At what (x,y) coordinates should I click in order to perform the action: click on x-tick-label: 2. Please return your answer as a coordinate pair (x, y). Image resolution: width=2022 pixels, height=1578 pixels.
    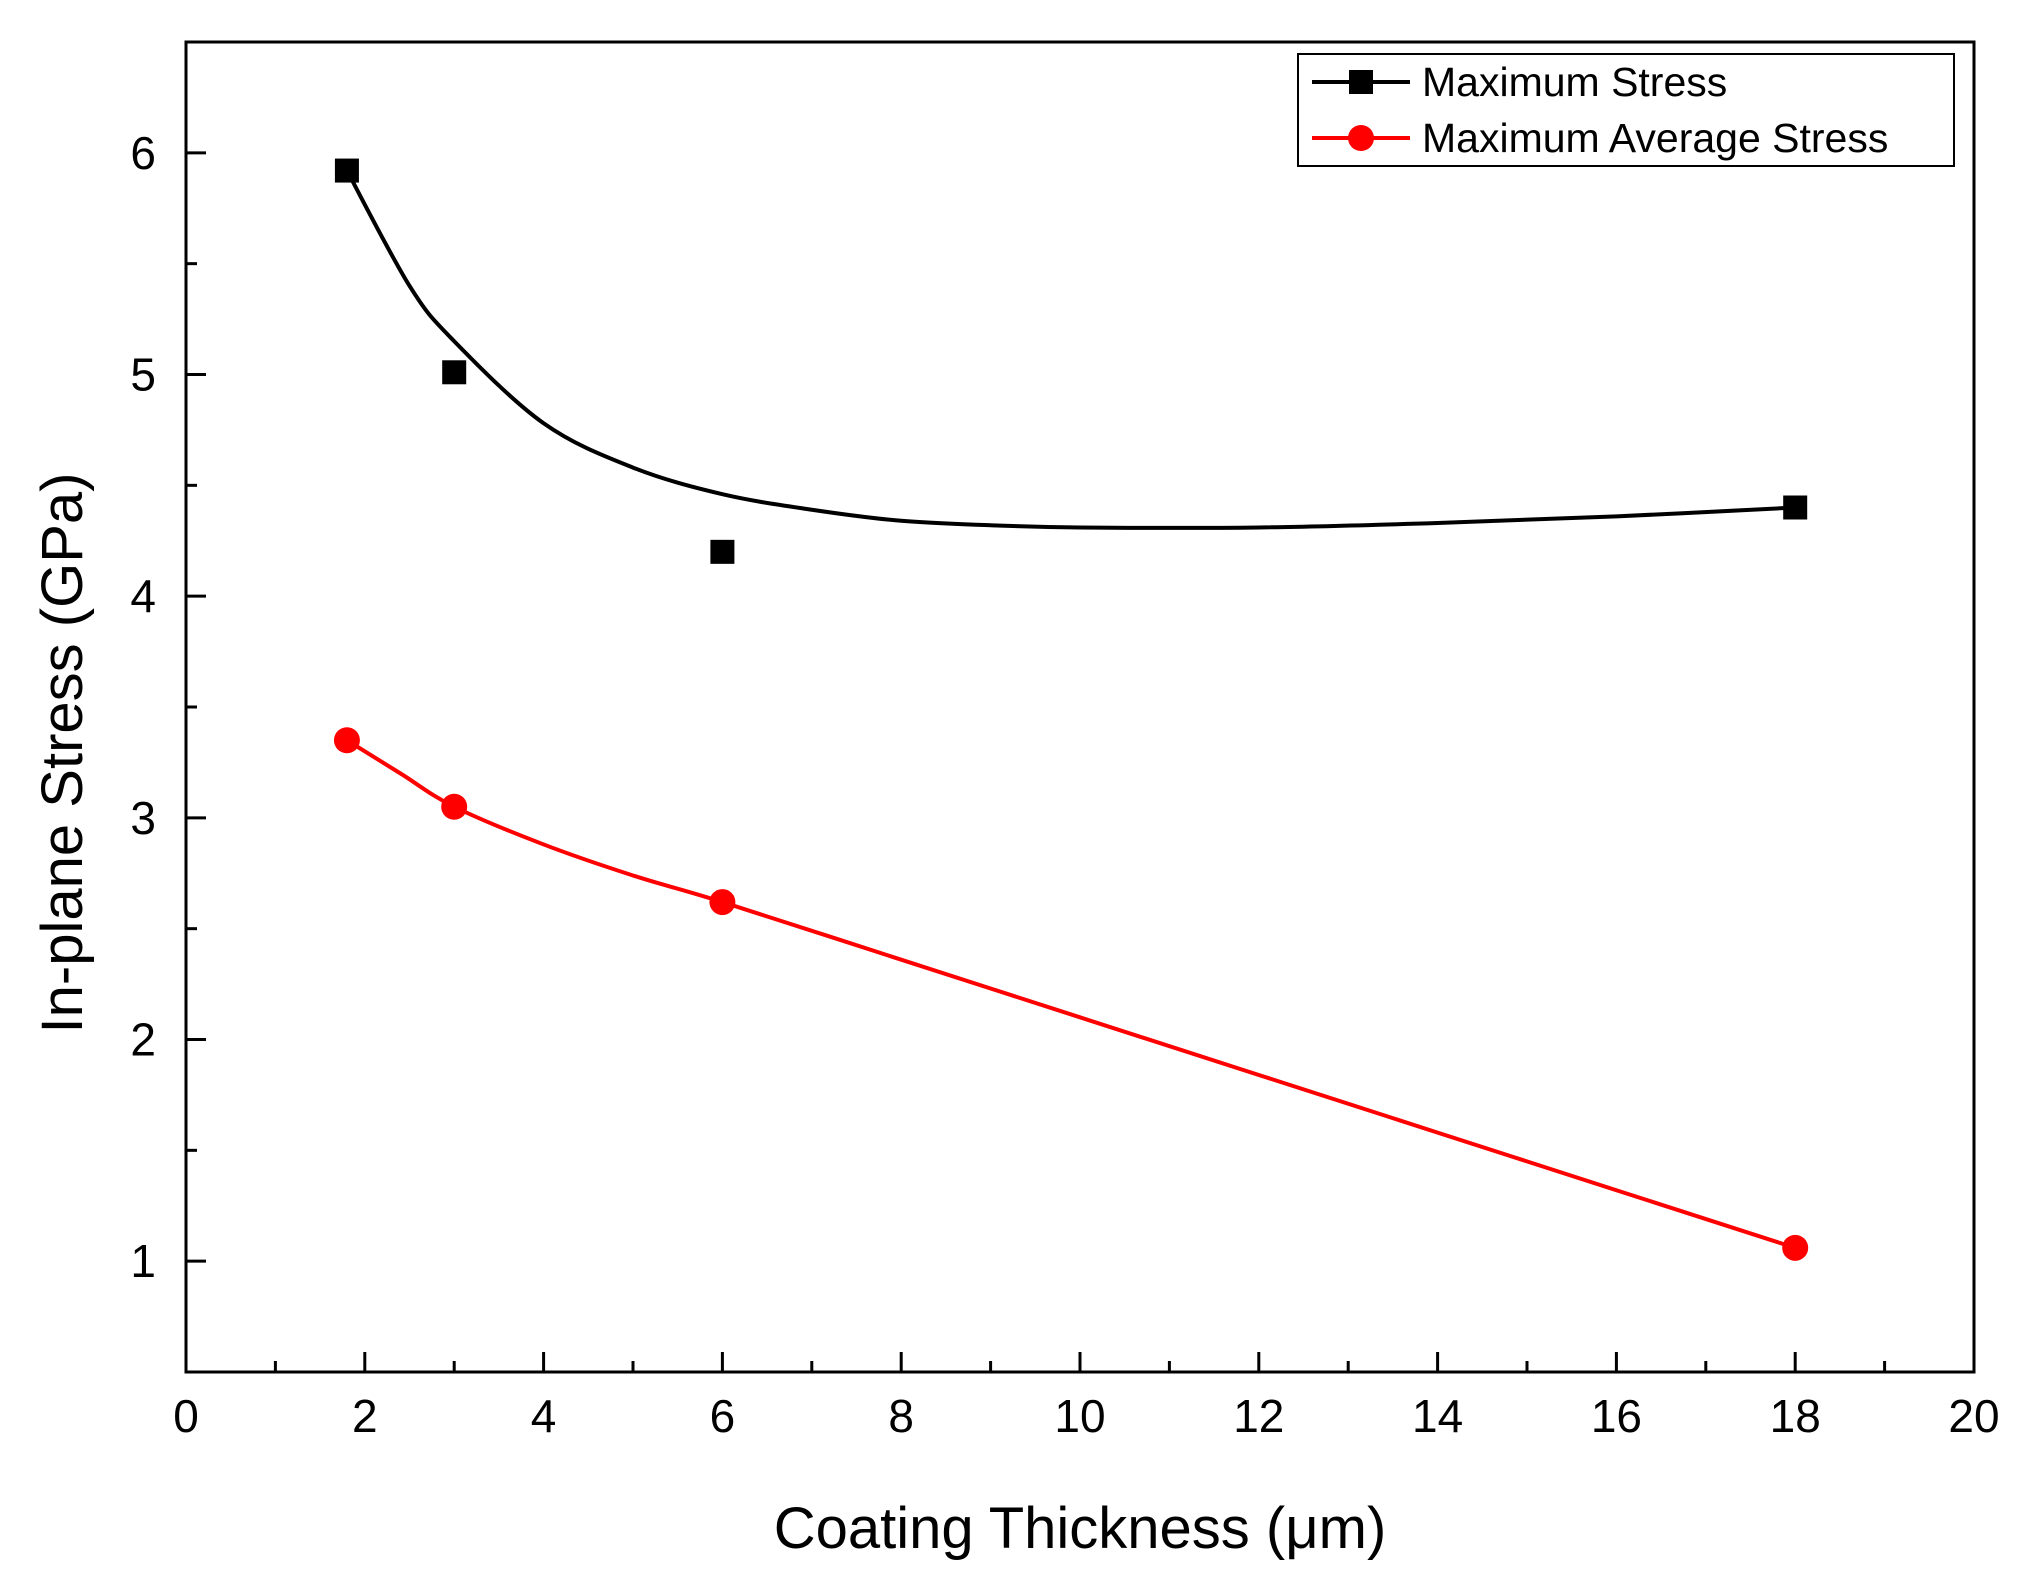
    Looking at the image, I should click on (365, 1416).